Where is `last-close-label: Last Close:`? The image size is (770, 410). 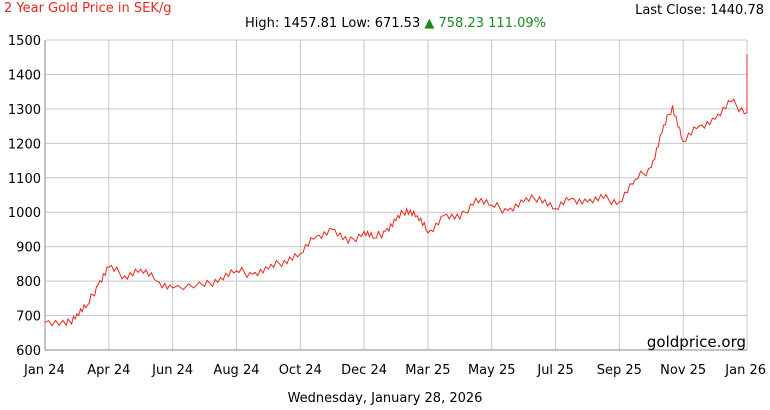 last-close-label: Last Close: is located at coordinates (671, 10).